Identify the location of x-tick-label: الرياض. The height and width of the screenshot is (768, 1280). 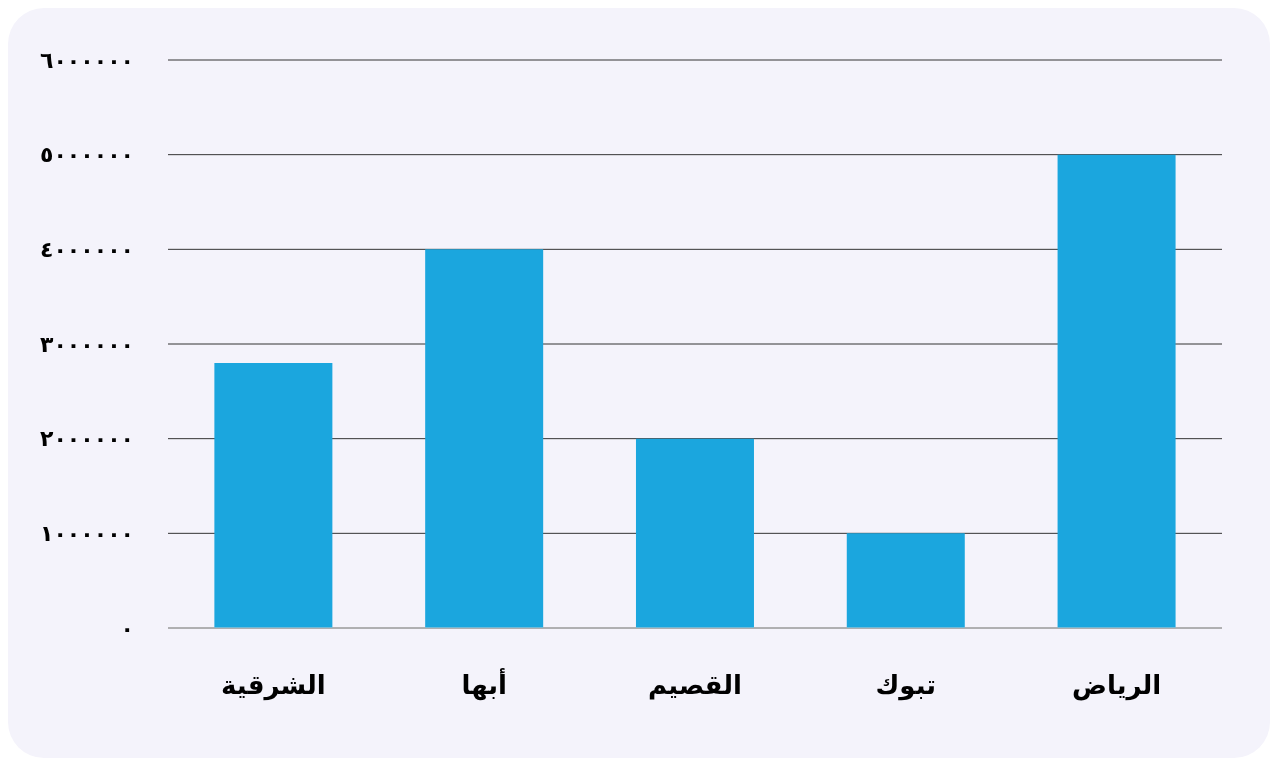
(1116, 686).